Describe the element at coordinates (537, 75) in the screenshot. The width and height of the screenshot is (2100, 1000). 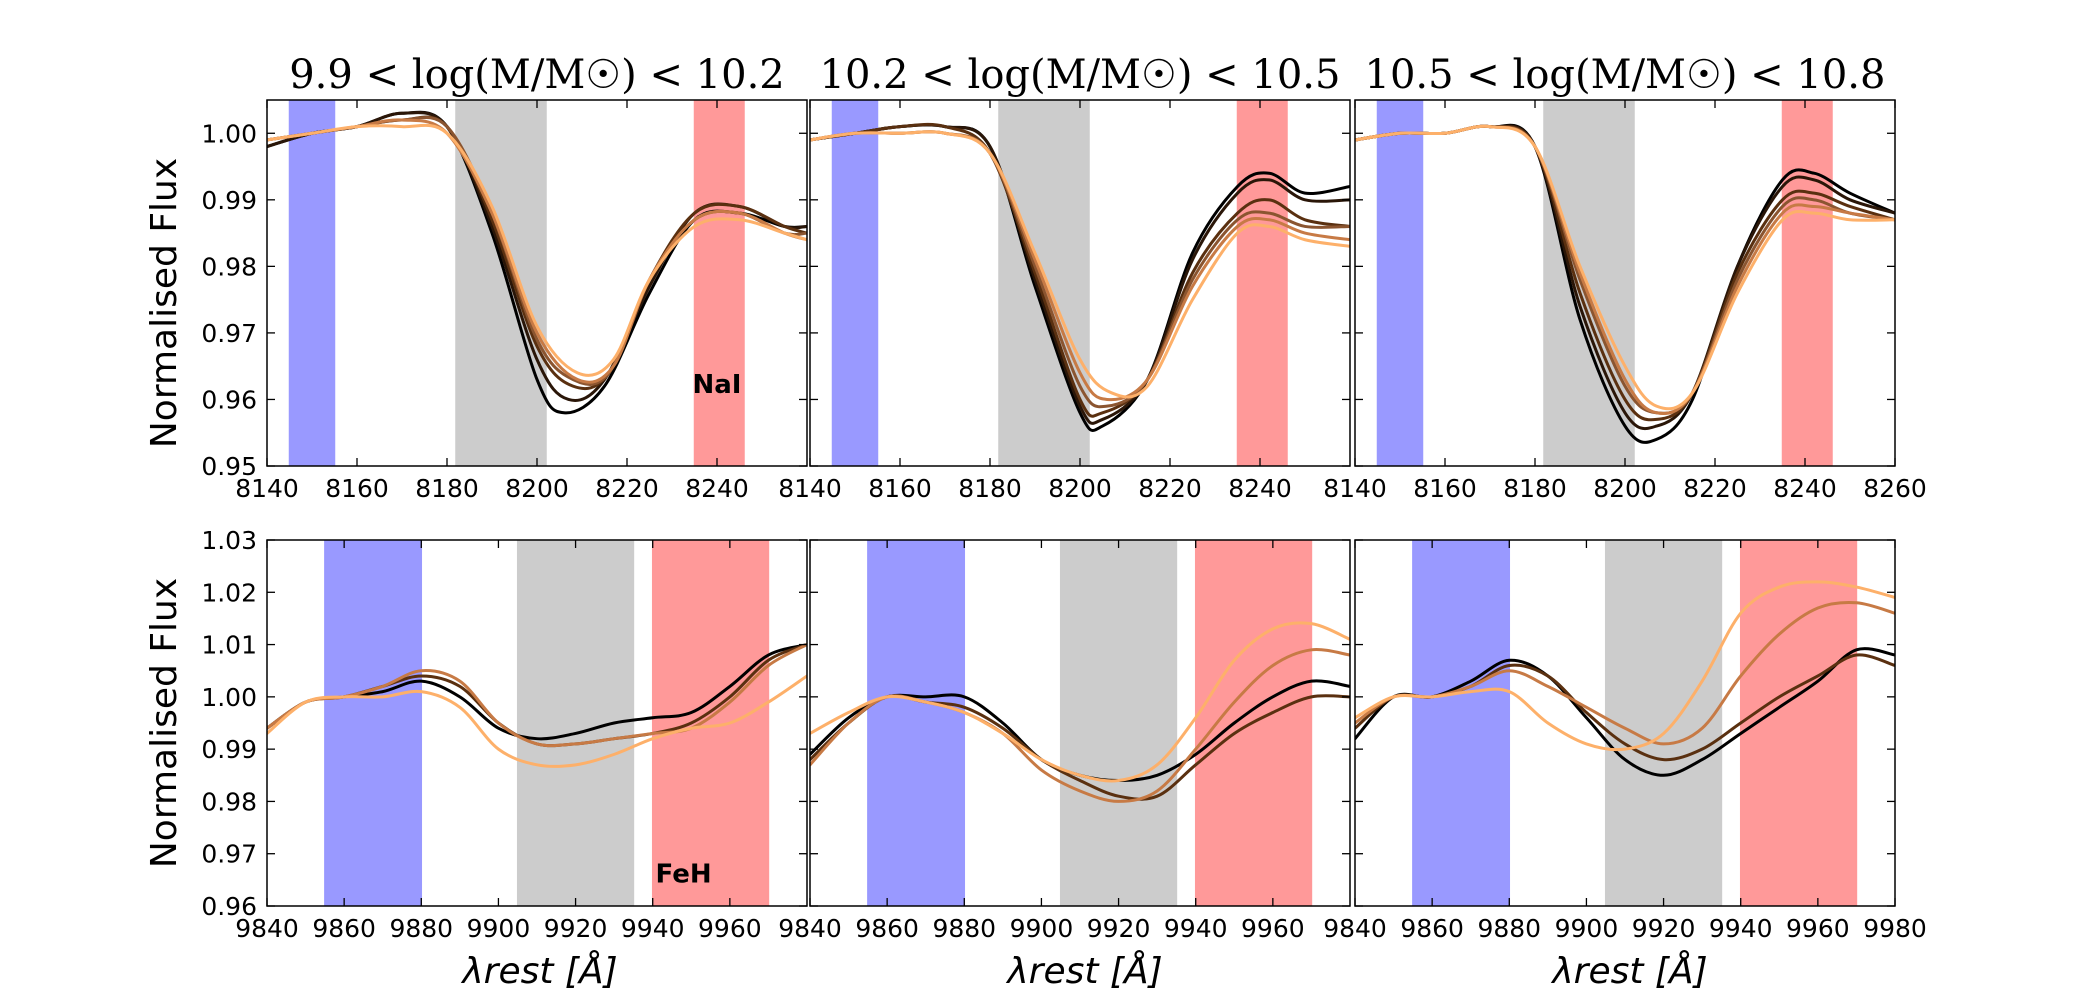
I see `panel-title: 9.9 < log(M/M☉) < 10.2` at that location.